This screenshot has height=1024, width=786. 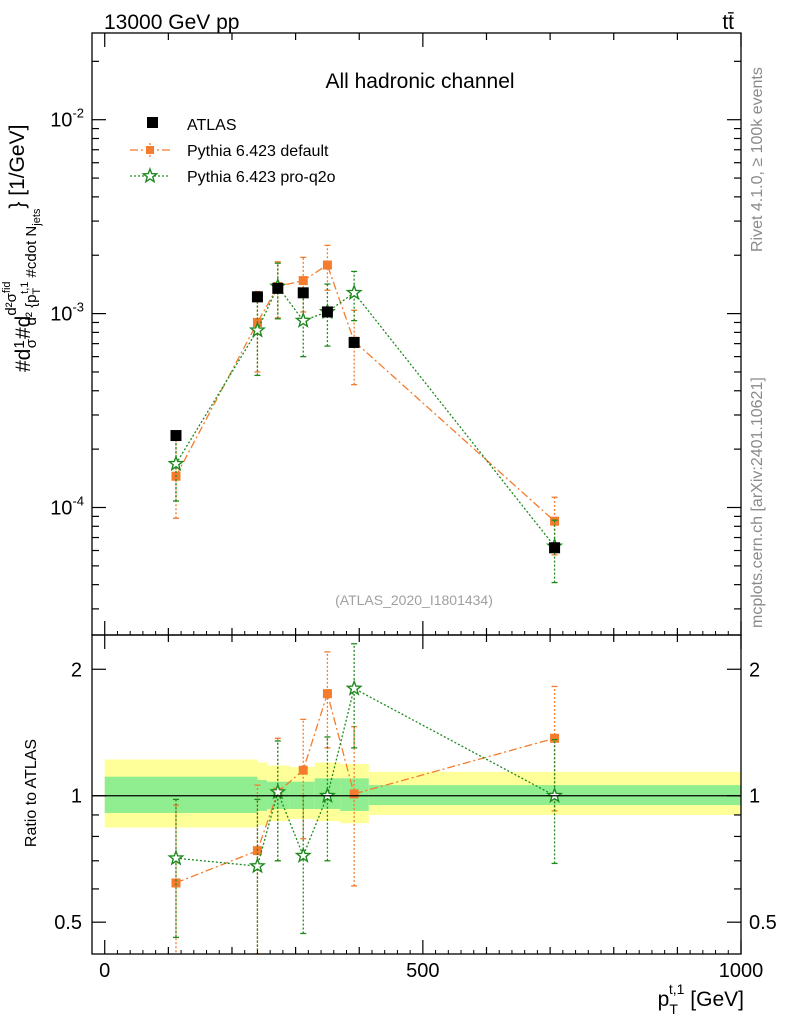 I want to click on chart-title: All hadronic channel, so click(x=419, y=81).